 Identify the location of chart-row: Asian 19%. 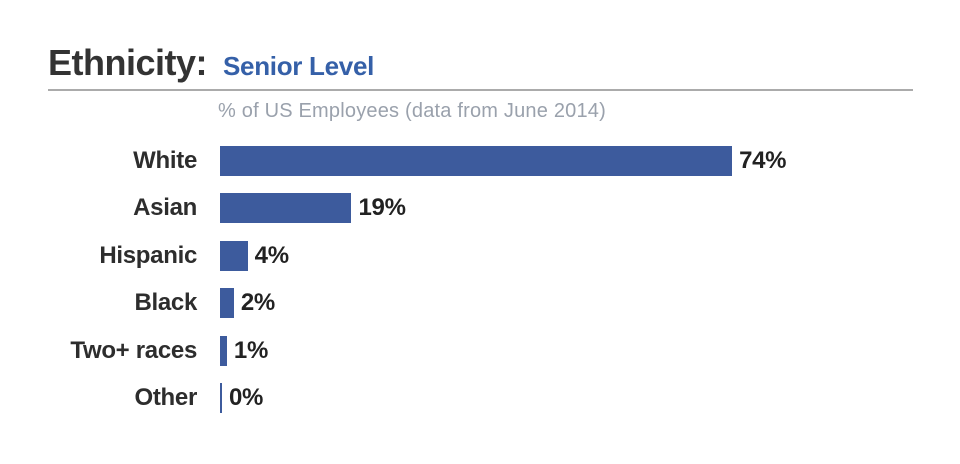
(480, 209).